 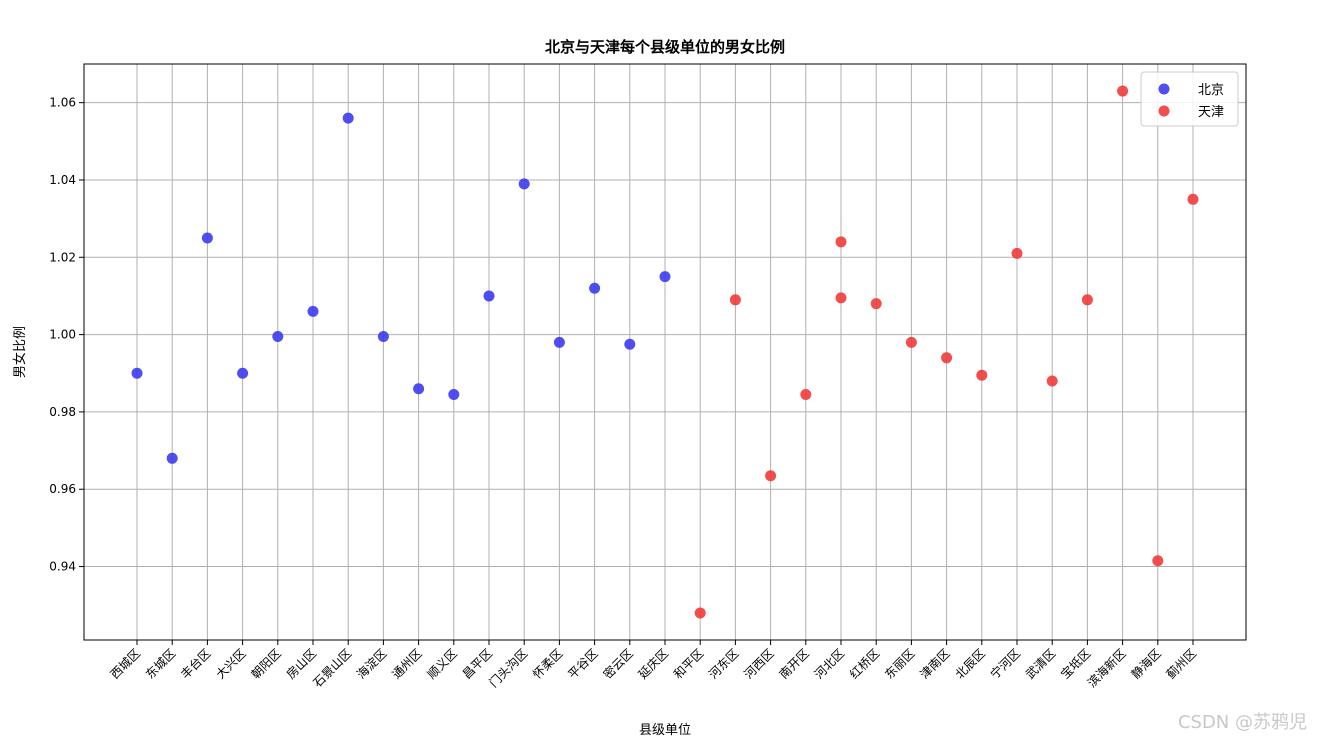 What do you see at coordinates (1242, 722) in the screenshot?
I see `watermark: CSDN @苏鸦児` at bounding box center [1242, 722].